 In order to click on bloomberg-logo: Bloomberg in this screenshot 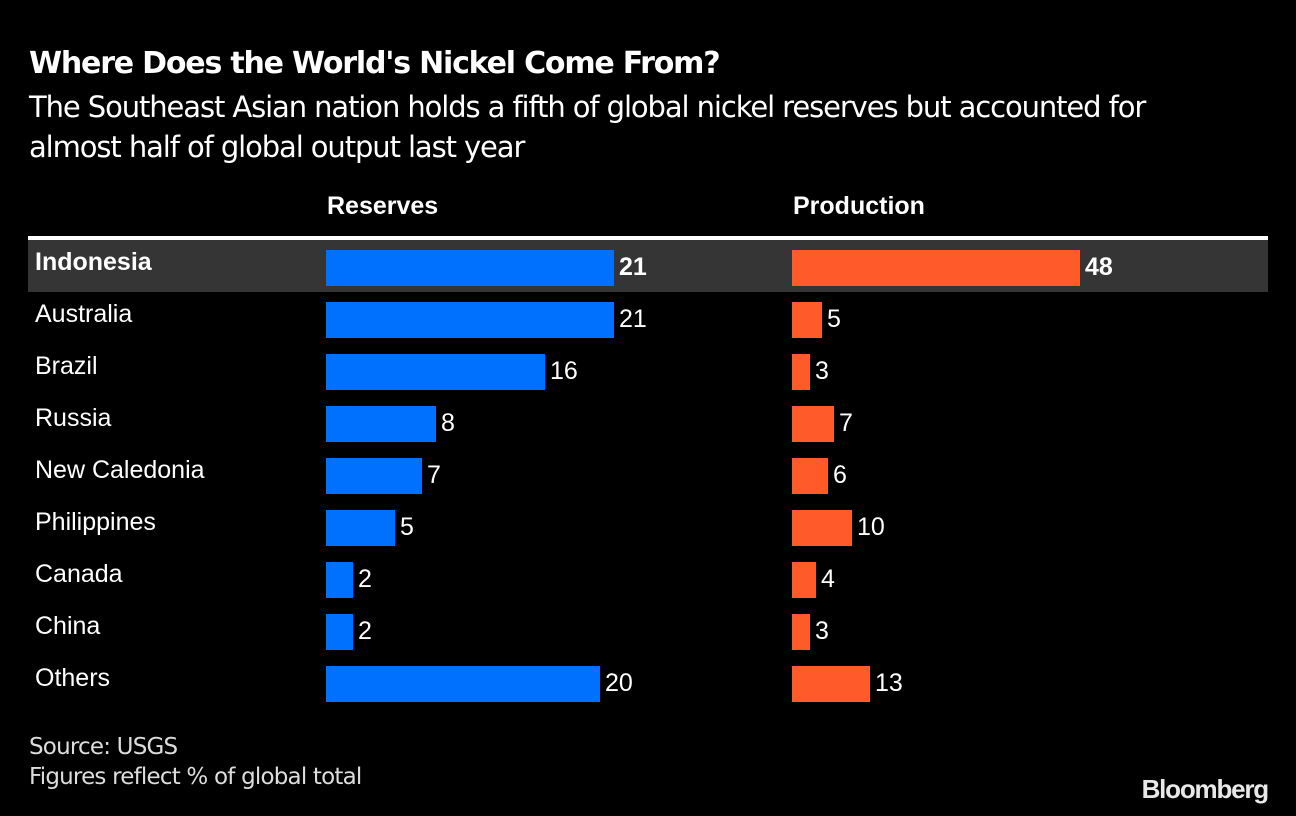, I will do `click(1205, 789)`.